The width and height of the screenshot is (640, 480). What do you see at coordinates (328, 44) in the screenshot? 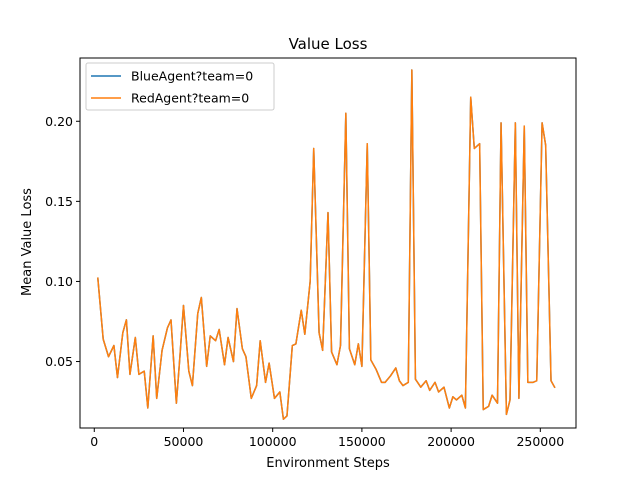
I see `chart-title: Value Loss` at bounding box center [328, 44].